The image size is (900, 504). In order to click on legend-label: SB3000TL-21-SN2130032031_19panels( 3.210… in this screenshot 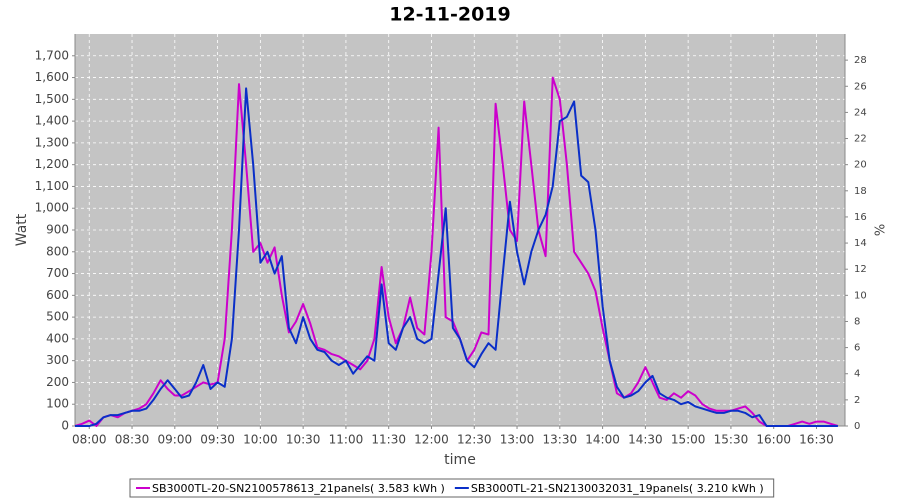, I will do `click(617, 488)`.